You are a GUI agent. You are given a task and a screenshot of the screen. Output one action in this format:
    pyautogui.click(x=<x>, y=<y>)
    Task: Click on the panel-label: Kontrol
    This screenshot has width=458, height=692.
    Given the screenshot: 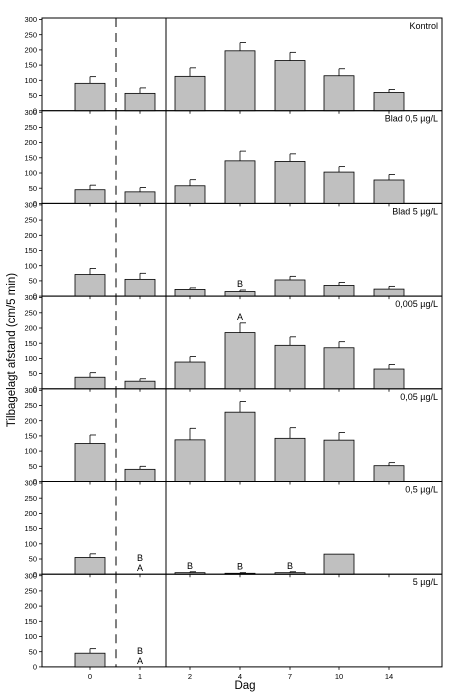 What is the action you would take?
    pyautogui.click(x=423, y=26)
    